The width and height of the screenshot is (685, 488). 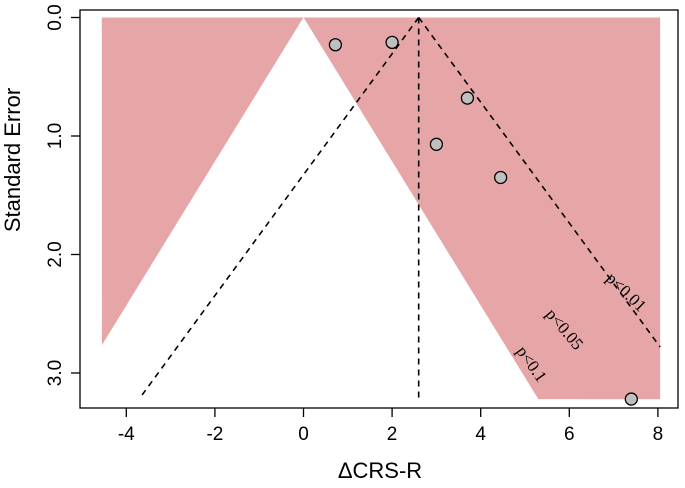 What do you see at coordinates (55, 136) in the screenshot?
I see `y-tick-label: 1.0` at bounding box center [55, 136].